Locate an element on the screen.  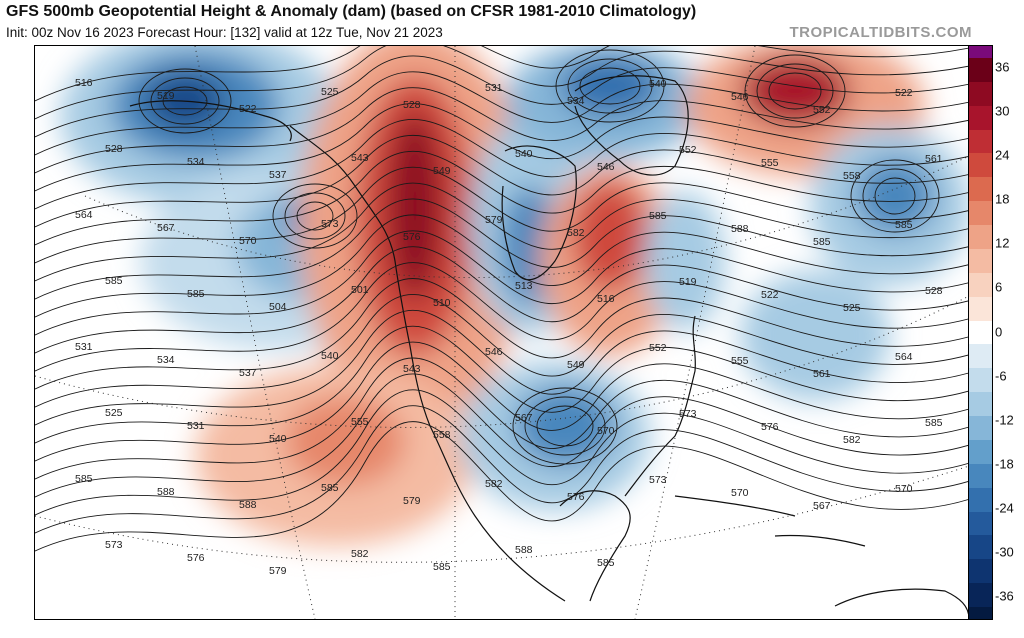
contour-label: 552 is located at coordinates (822, 110).